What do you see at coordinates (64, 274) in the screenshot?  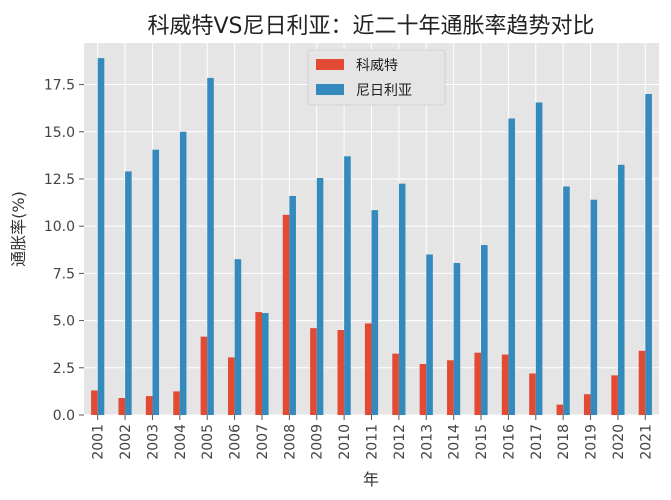 I see `y-tick-label: 7.5` at bounding box center [64, 274].